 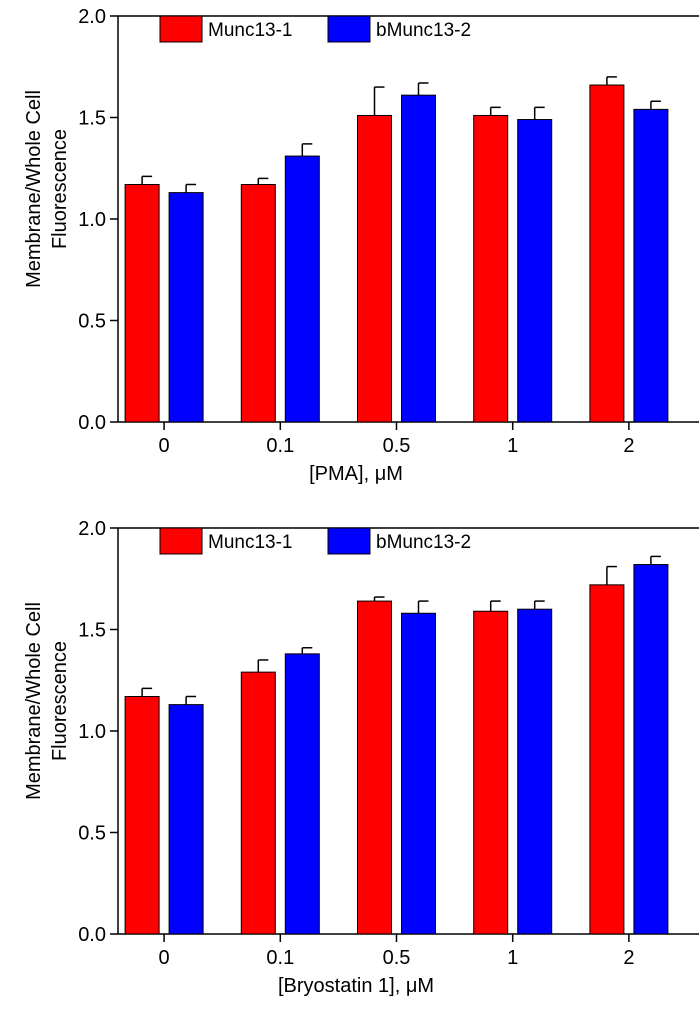 What do you see at coordinates (356, 986) in the screenshot?
I see `x-axis-title: [Bryostatin 1], μM` at bounding box center [356, 986].